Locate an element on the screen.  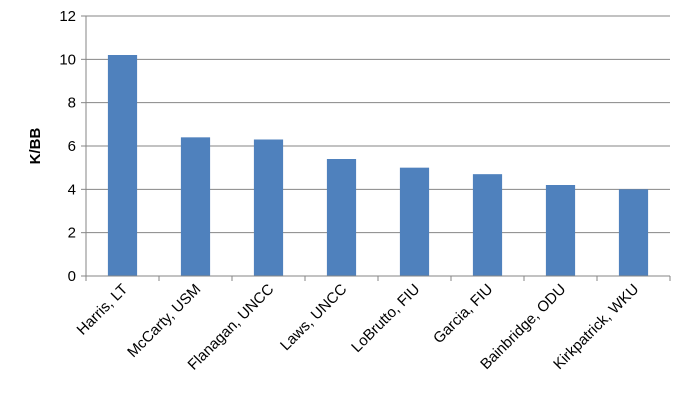
y-tick-label: 4 is located at coordinates (72, 189).